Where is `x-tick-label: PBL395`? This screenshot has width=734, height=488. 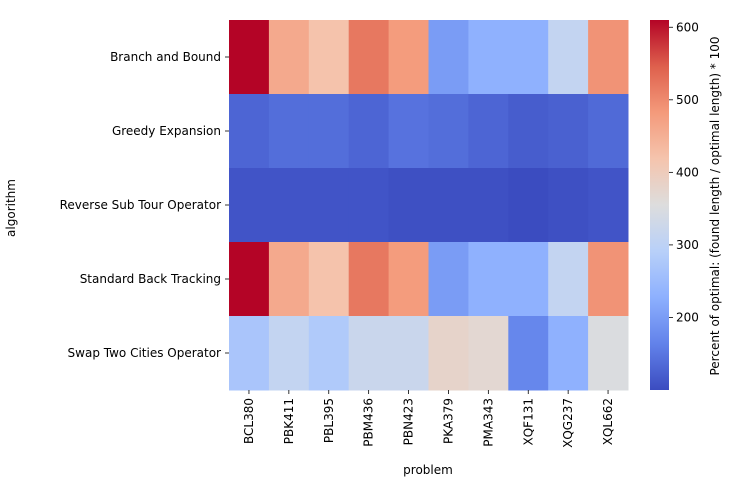 x-tick-label: PBL395 is located at coordinates (329, 420).